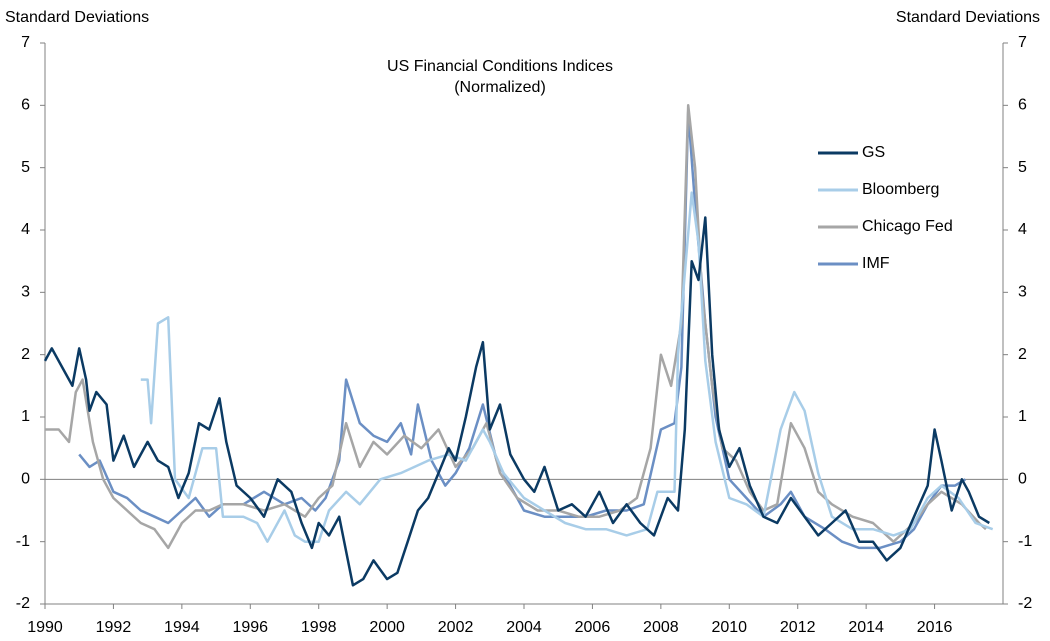 Image resolution: width=1050 pixels, height=641 pixels. I want to click on x-tick-label: 2006, so click(593, 627).